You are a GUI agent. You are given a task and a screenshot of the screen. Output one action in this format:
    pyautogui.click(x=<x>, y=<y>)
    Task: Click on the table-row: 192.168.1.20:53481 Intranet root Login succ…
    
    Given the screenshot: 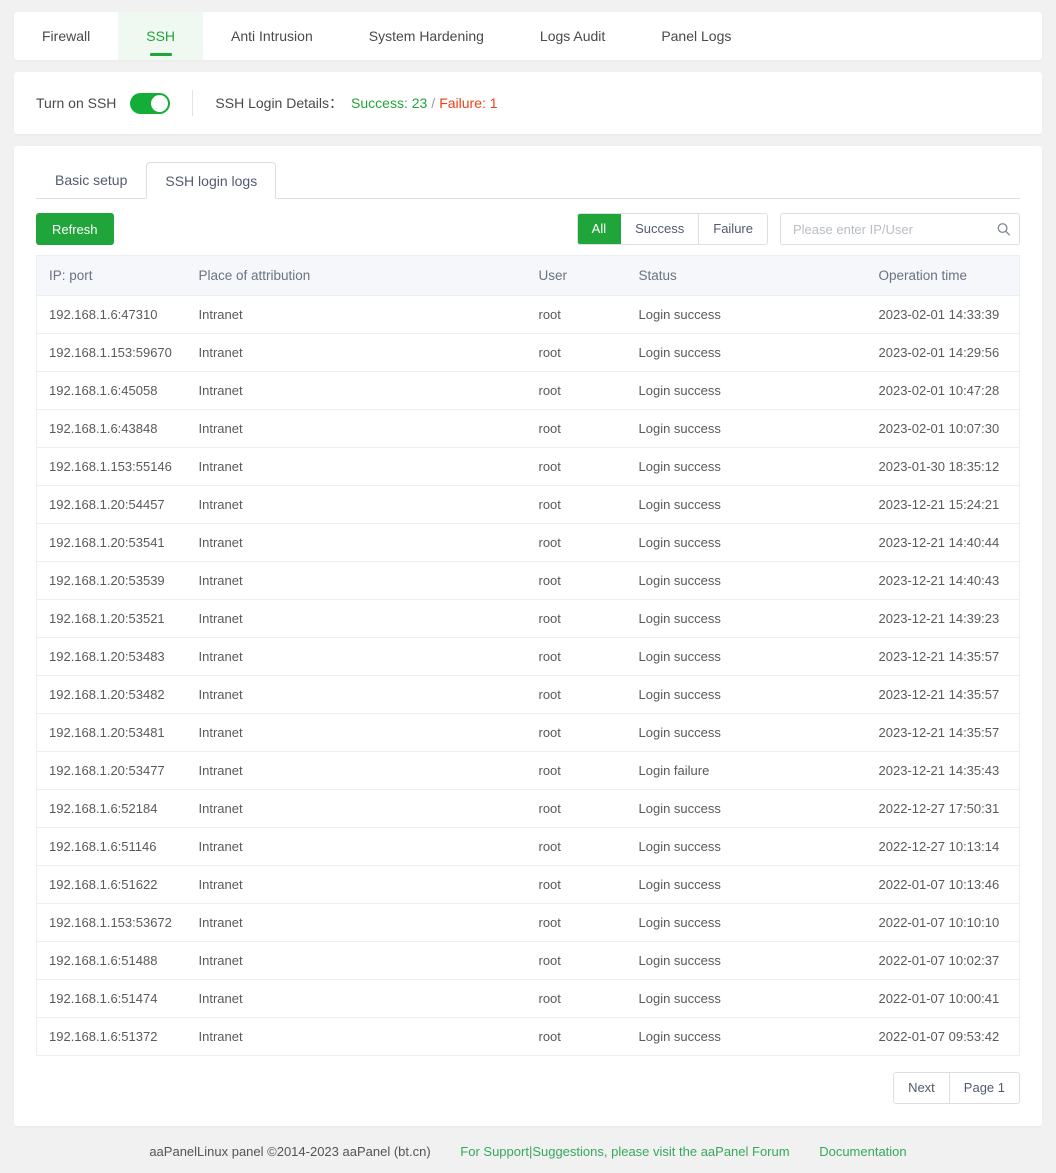 What is the action you would take?
    pyautogui.click(x=528, y=732)
    